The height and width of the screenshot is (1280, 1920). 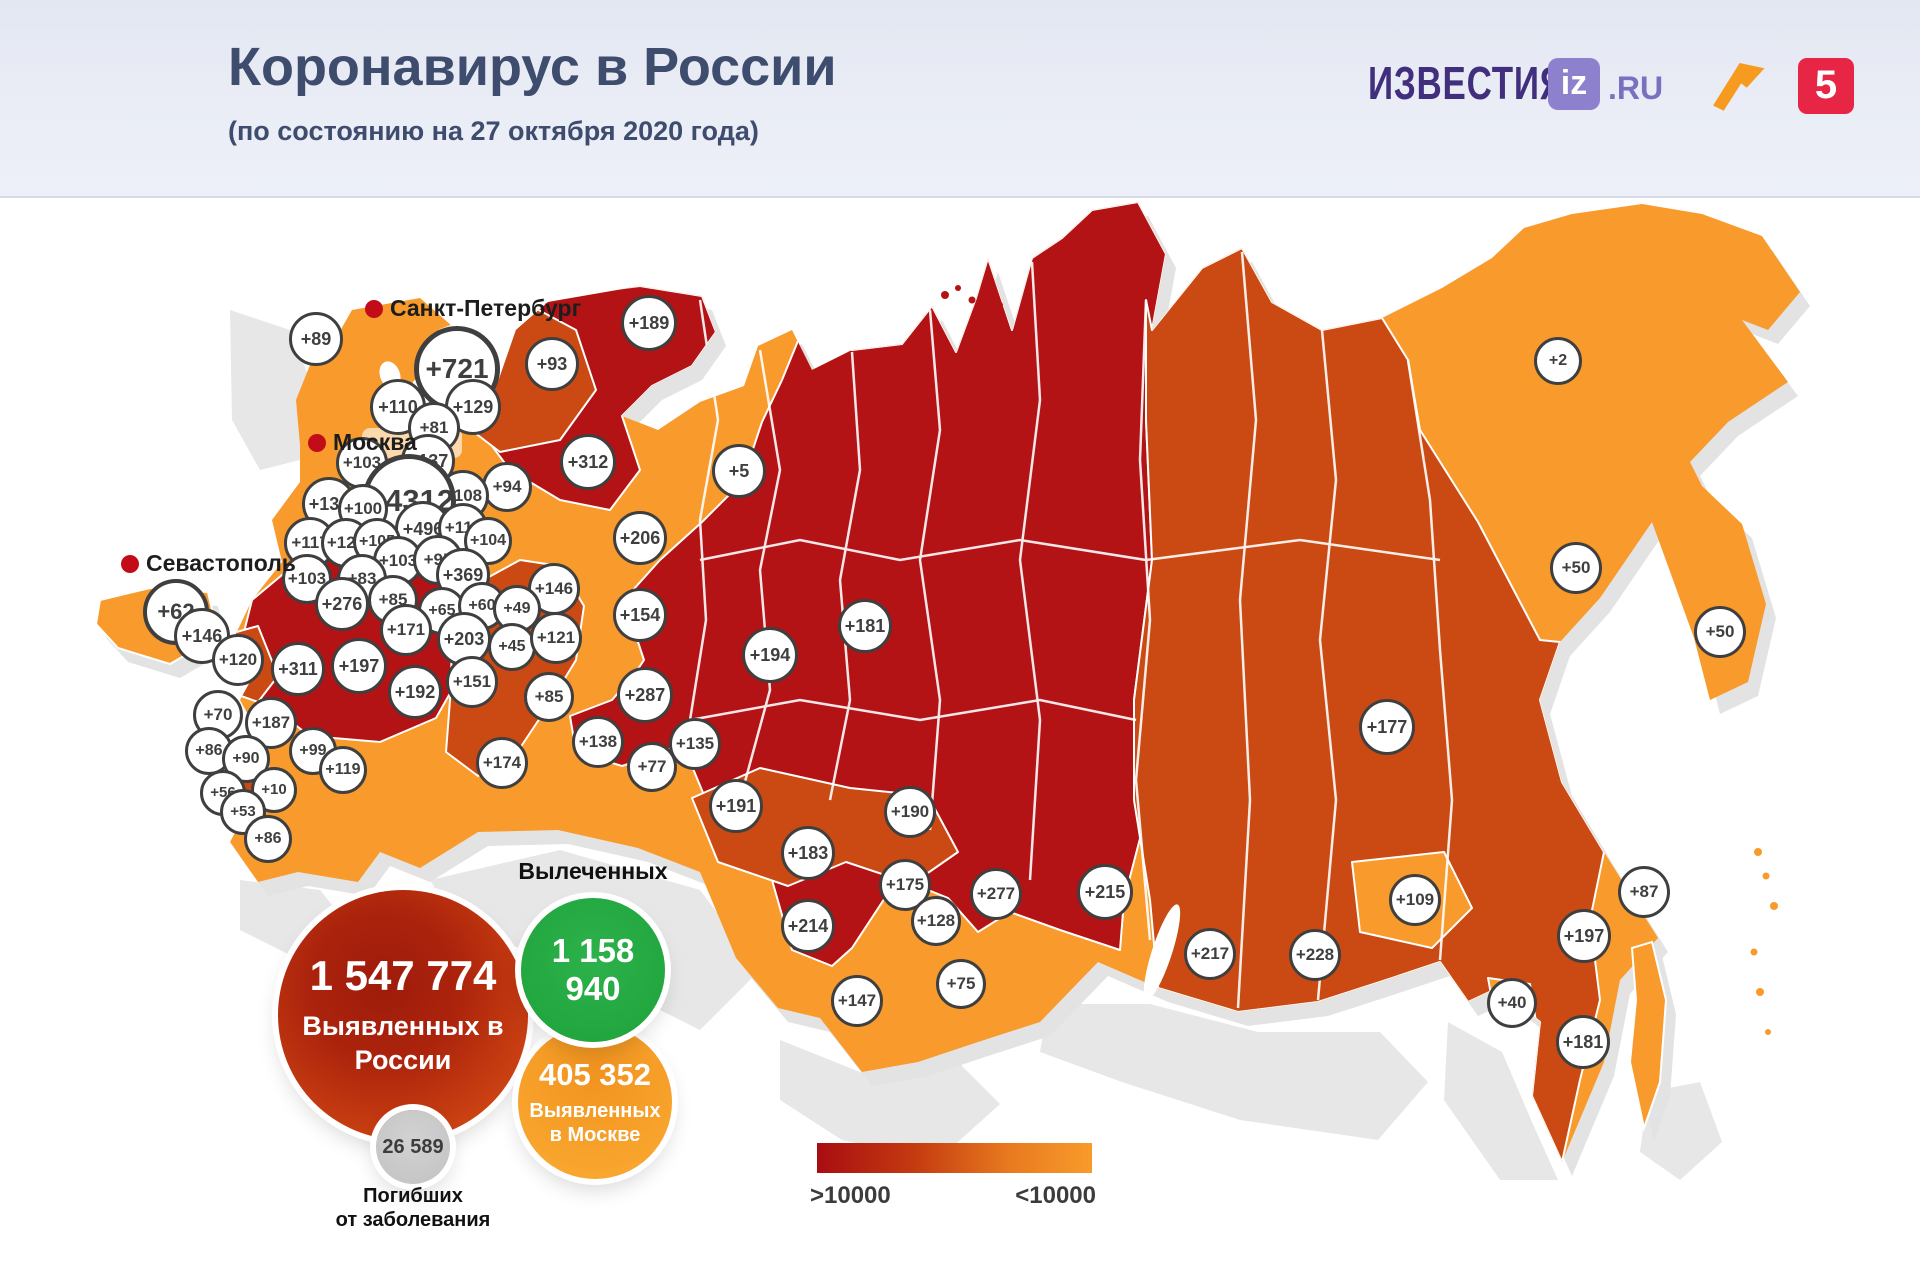 What do you see at coordinates (695, 744) in the screenshot?
I see `case-bubble: +135` at bounding box center [695, 744].